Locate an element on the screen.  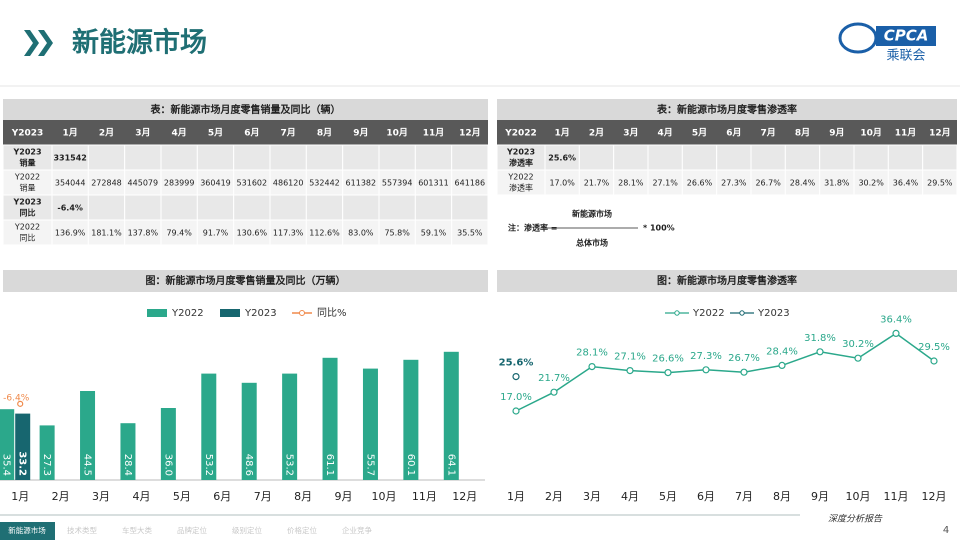
x-tick-label: 9月 is located at coordinates (344, 496).